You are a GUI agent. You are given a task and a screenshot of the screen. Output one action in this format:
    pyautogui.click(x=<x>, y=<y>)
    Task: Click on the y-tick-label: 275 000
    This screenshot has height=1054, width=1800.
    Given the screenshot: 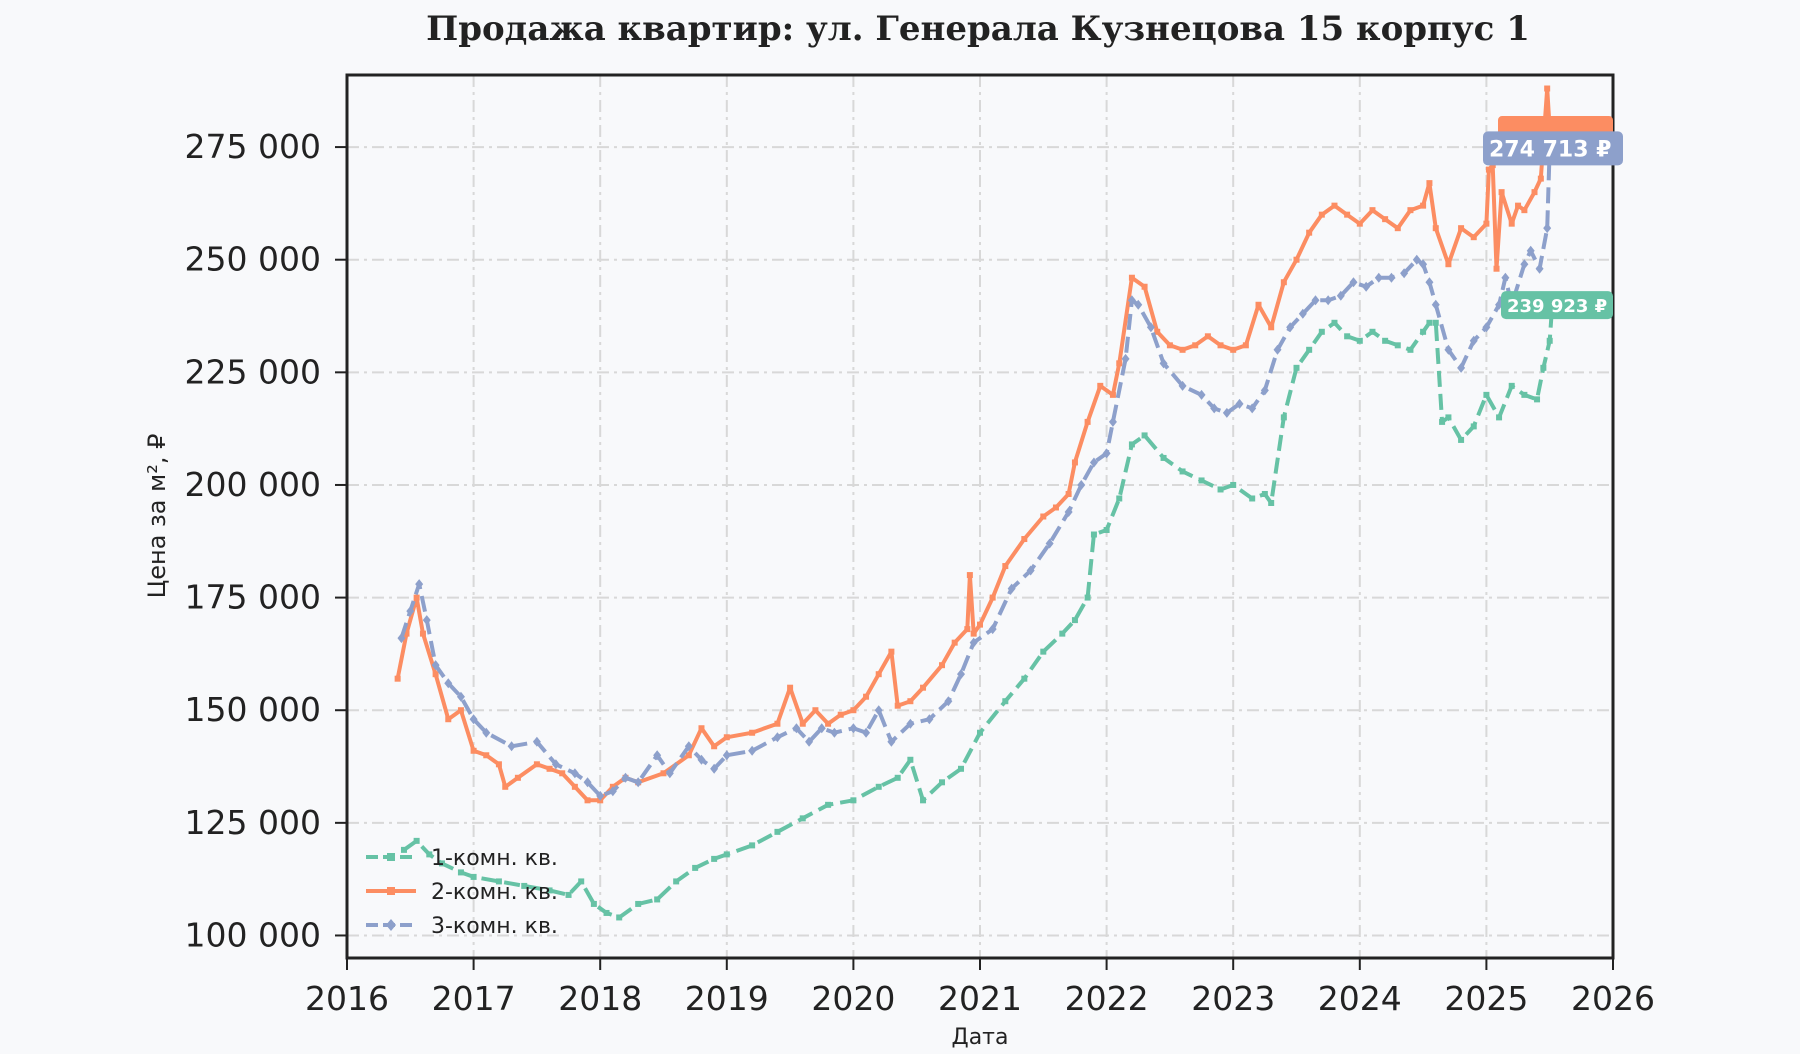 What is the action you would take?
    pyautogui.click(x=253, y=146)
    